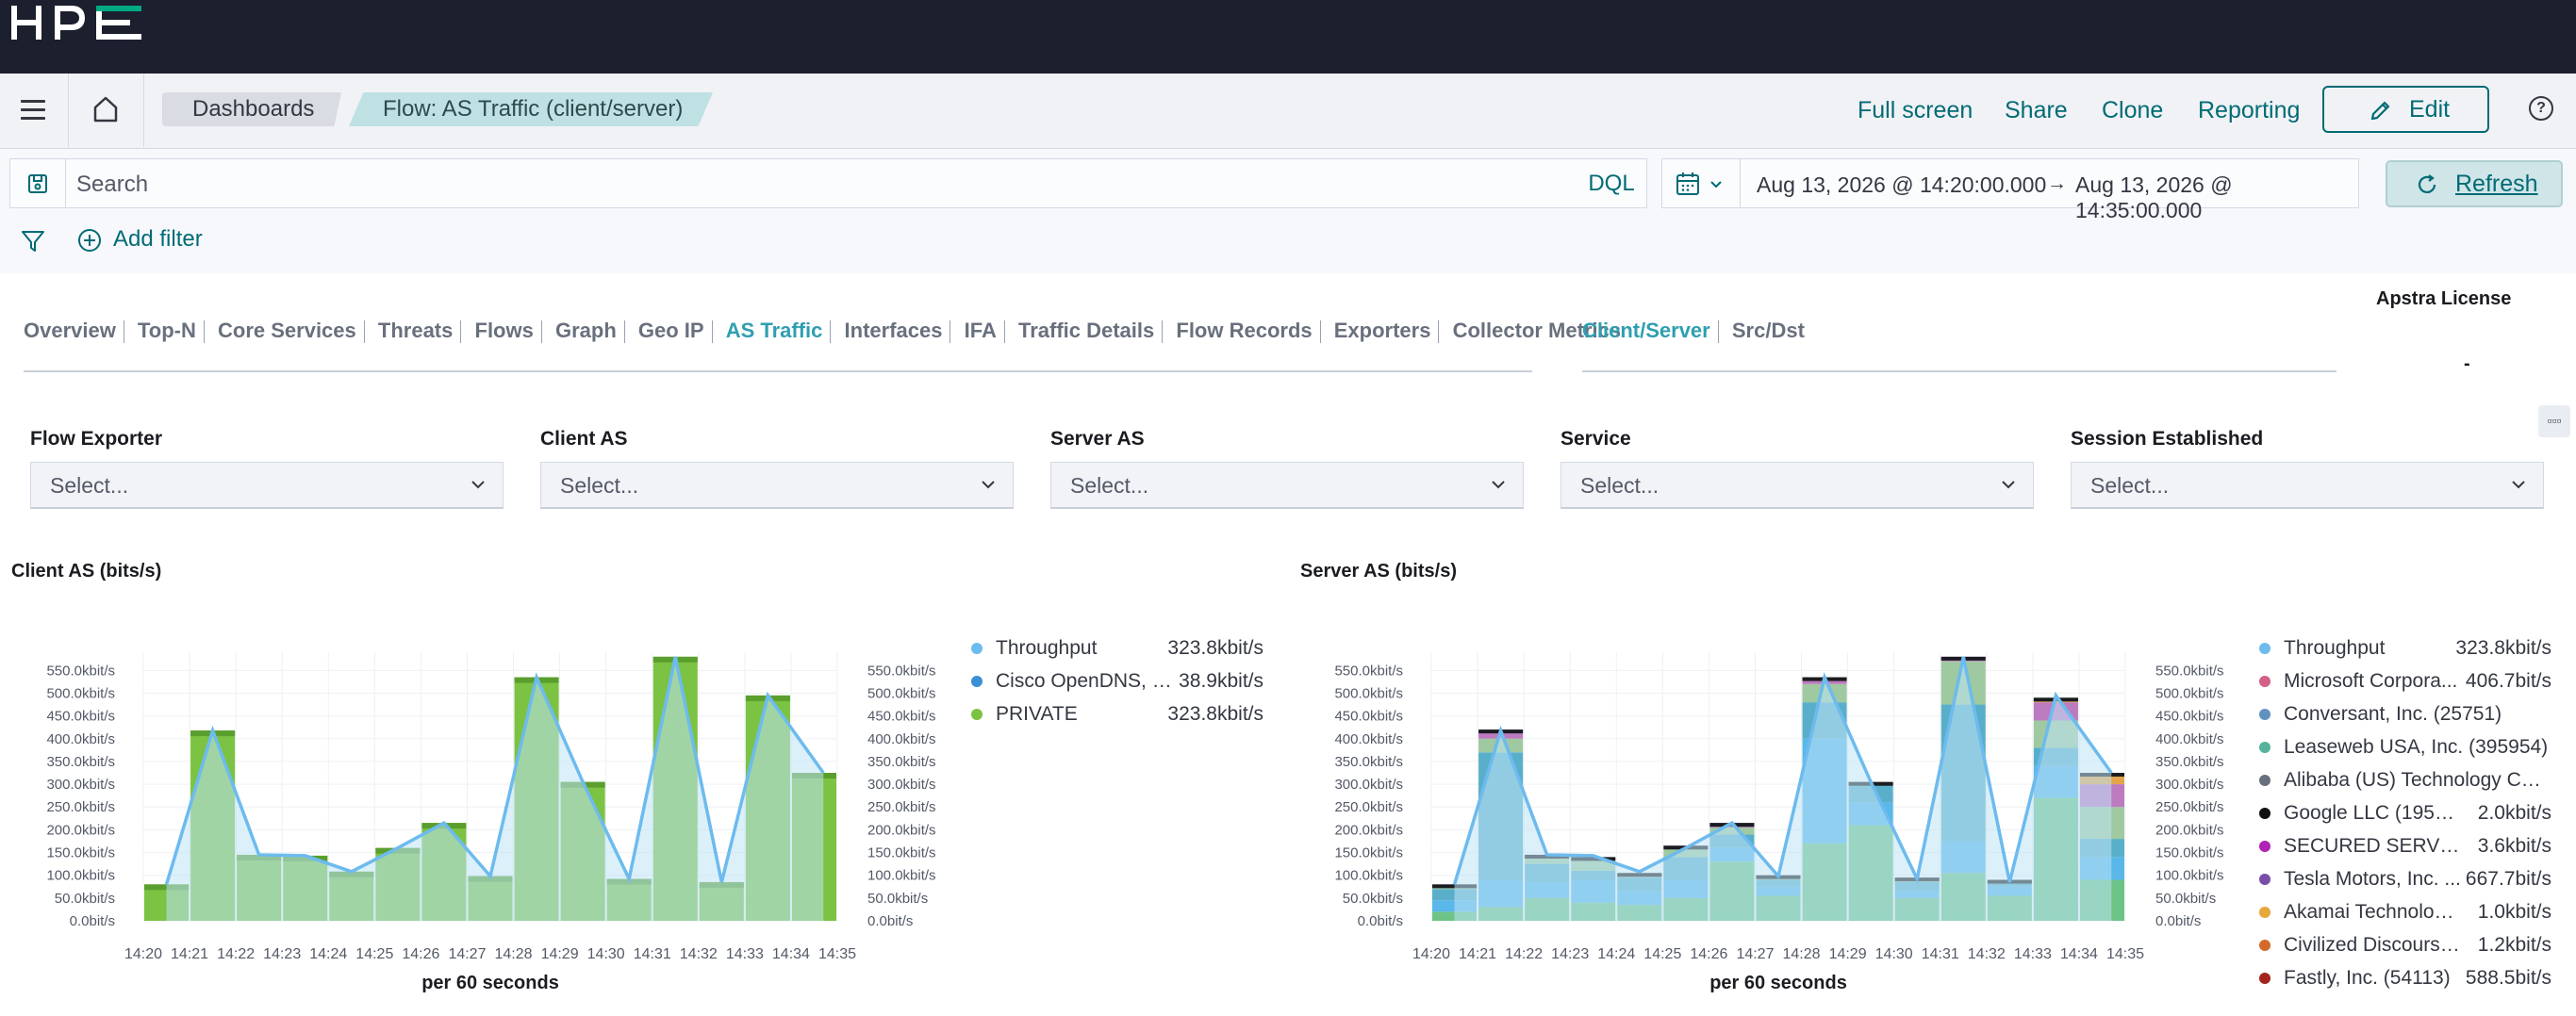 The image size is (2576, 1016). I want to click on help-icon: ?, so click(2541, 108).